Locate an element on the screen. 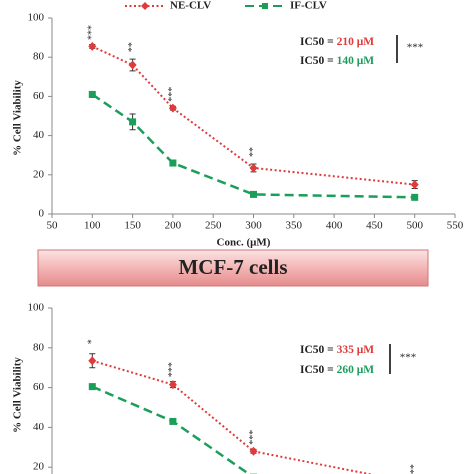 The width and height of the screenshot is (474, 474). significance: * is located at coordinates (92, 341).